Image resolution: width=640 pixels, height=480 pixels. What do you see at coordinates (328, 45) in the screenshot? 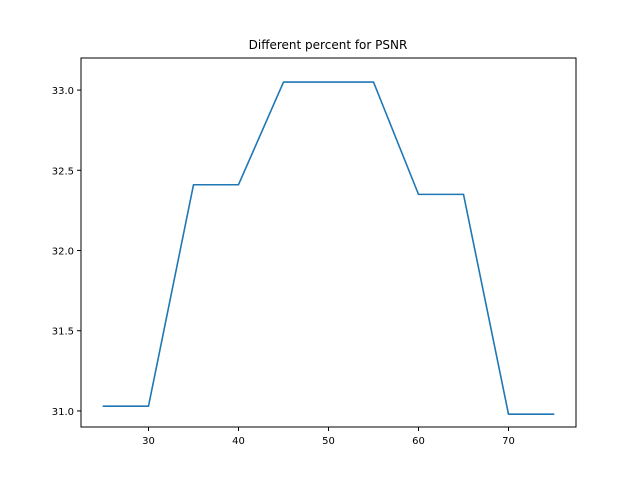
I see `chart-title: Different percent for PSNR` at bounding box center [328, 45].